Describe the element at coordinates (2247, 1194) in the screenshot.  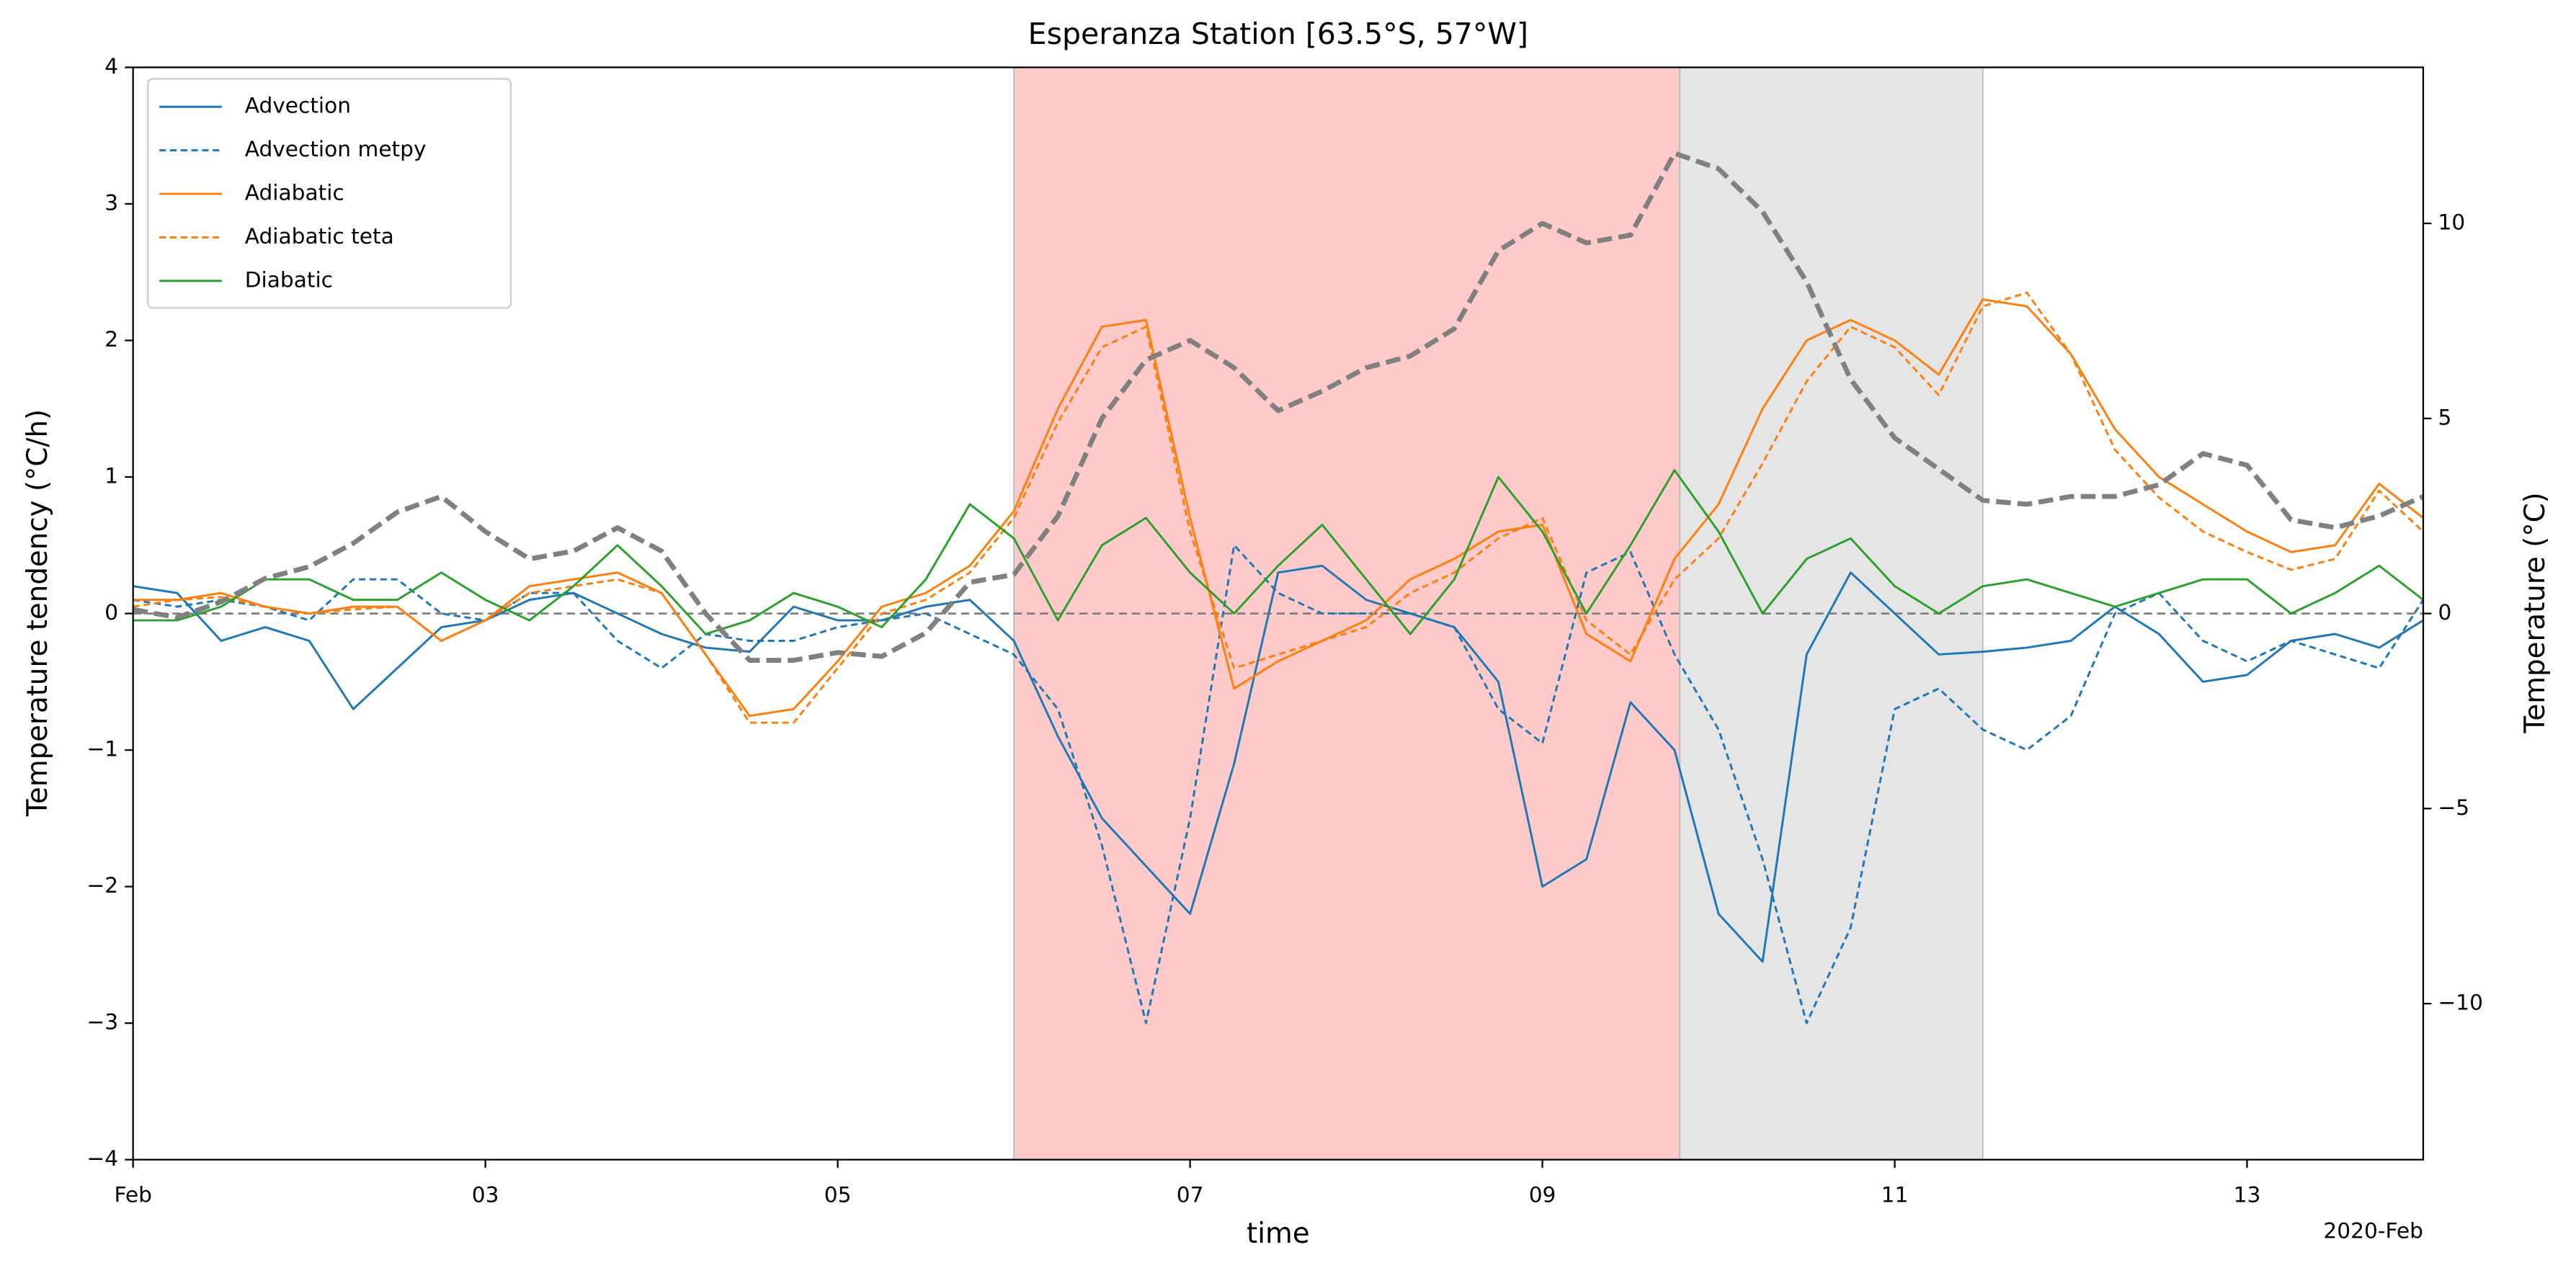
I see `x-tick-label: 13` at that location.